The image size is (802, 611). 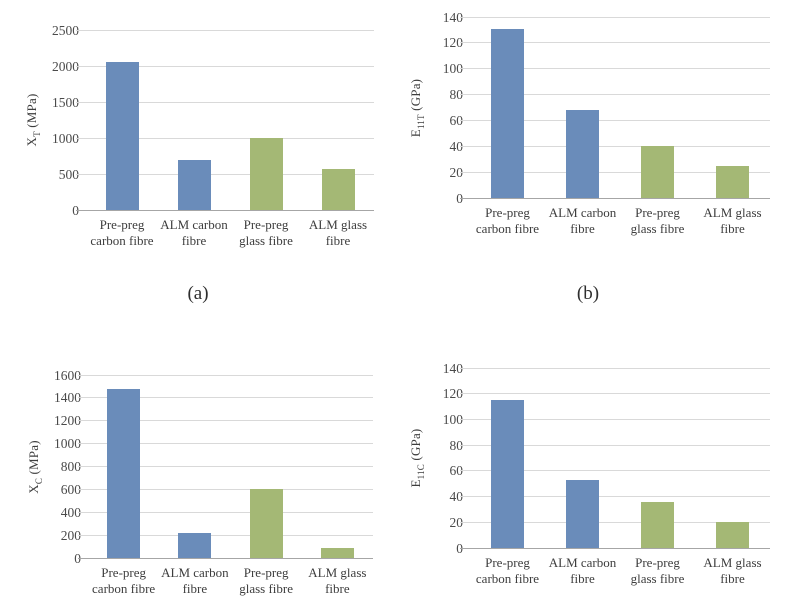 I want to click on y-axis-tick-label: 1500, so click(x=65, y=102).